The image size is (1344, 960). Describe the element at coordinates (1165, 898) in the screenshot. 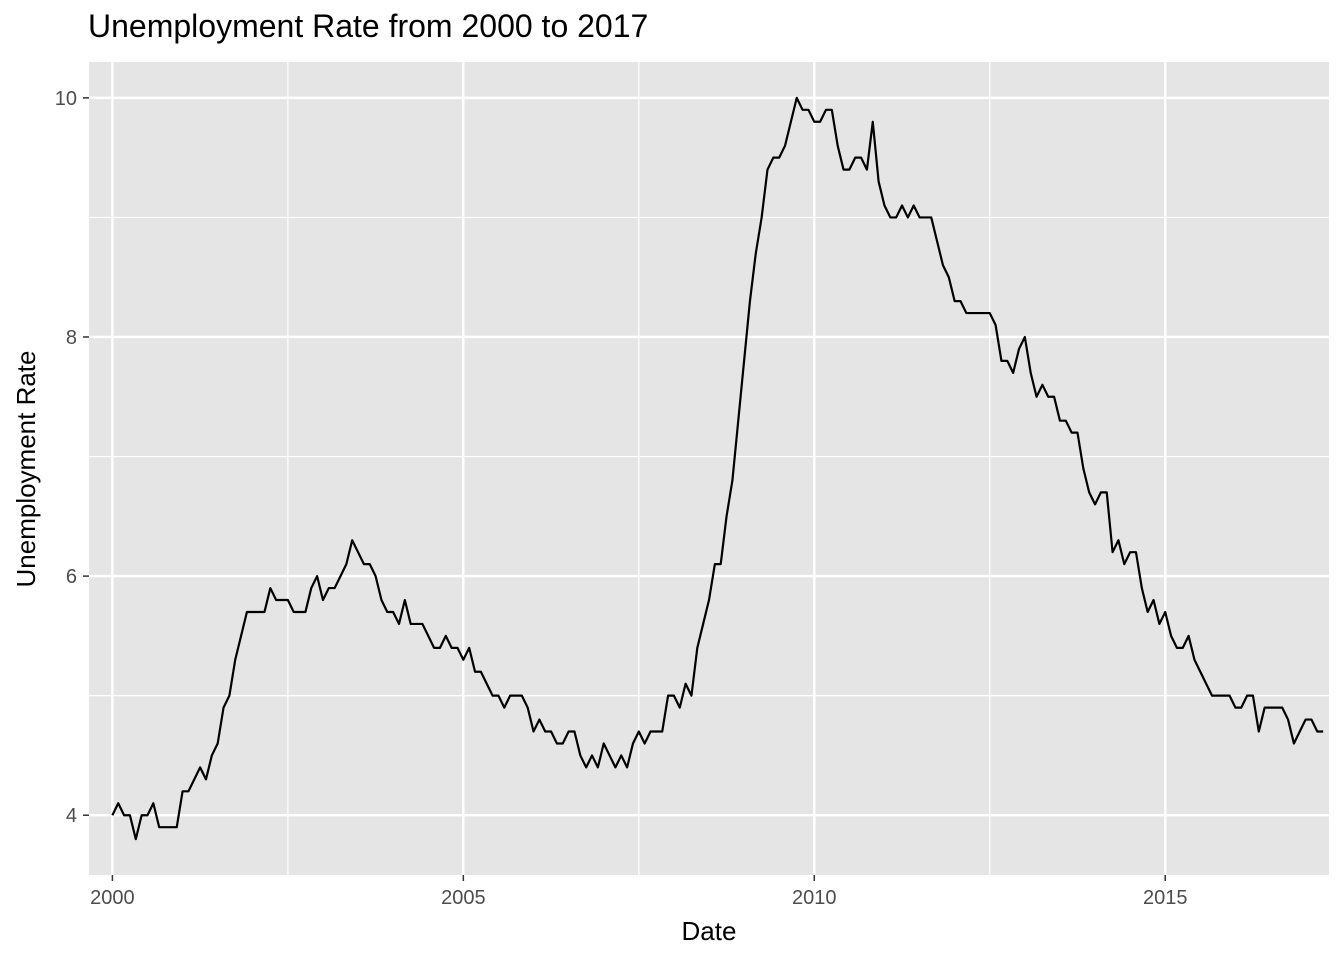

I see `x-tick-label: 2015` at that location.